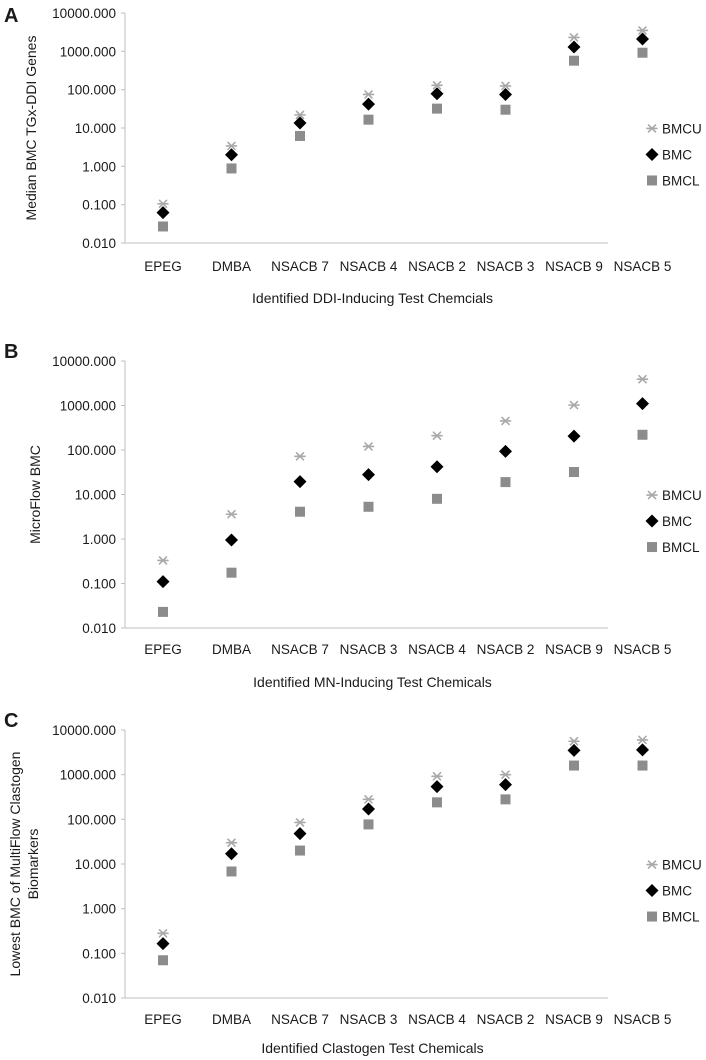 The height and width of the screenshot is (1060, 706). What do you see at coordinates (99, 909) in the screenshot?
I see `y-tick-label: 1.000` at bounding box center [99, 909].